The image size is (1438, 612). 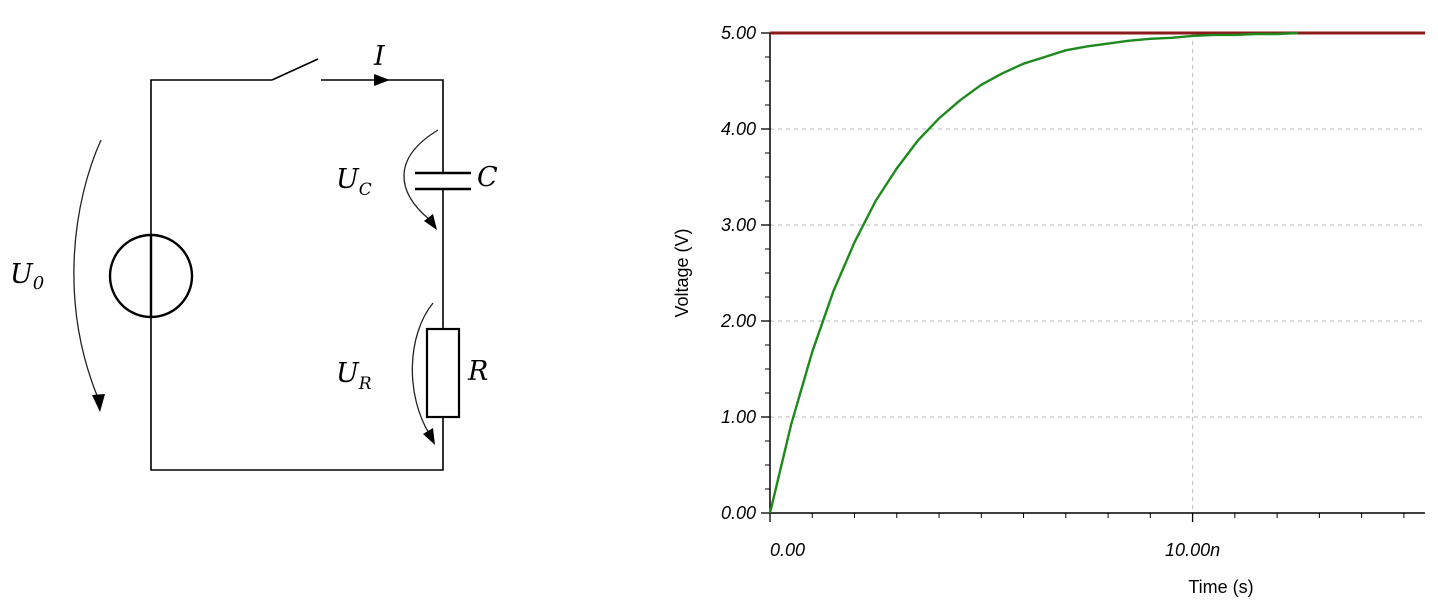 I want to click on resistor-voltage-arrow, so click(x=422, y=369).